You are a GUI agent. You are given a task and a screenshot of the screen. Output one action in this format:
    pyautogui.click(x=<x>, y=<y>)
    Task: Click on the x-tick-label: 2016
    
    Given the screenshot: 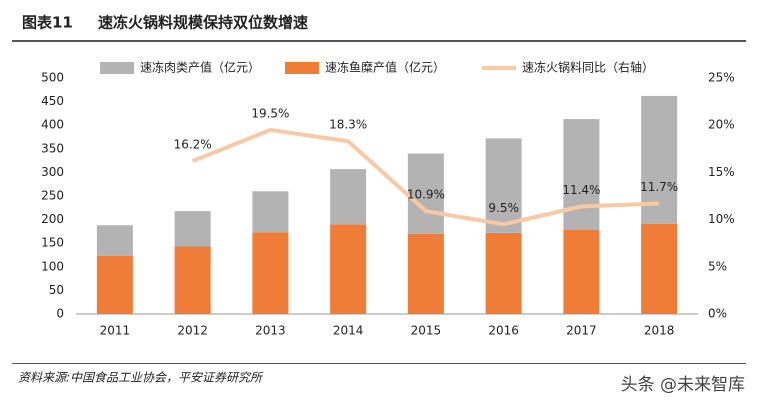 What is the action you would take?
    pyautogui.click(x=503, y=331)
    